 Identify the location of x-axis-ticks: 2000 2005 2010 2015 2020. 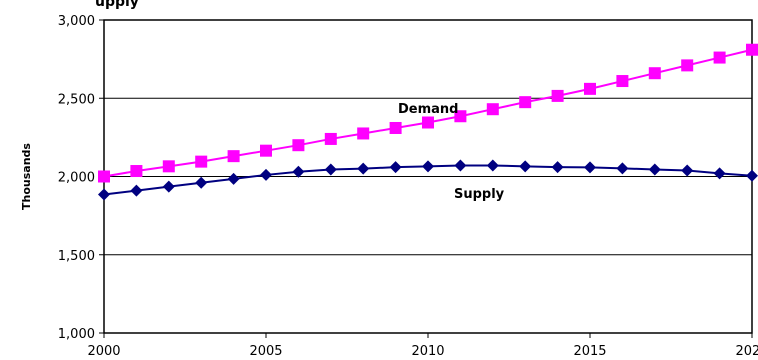
(422, 346).